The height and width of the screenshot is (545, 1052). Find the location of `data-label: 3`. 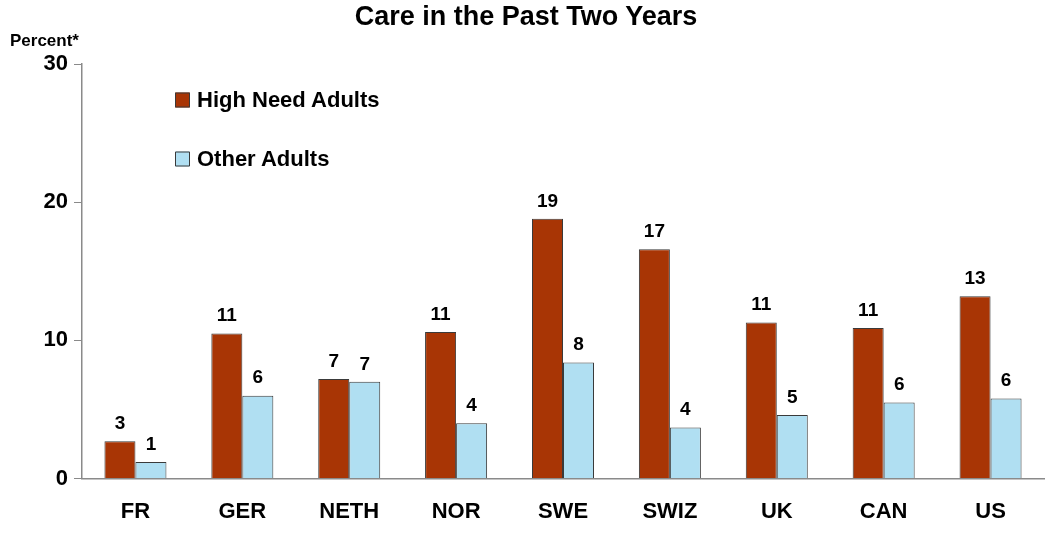

data-label: 3 is located at coordinates (120, 423).